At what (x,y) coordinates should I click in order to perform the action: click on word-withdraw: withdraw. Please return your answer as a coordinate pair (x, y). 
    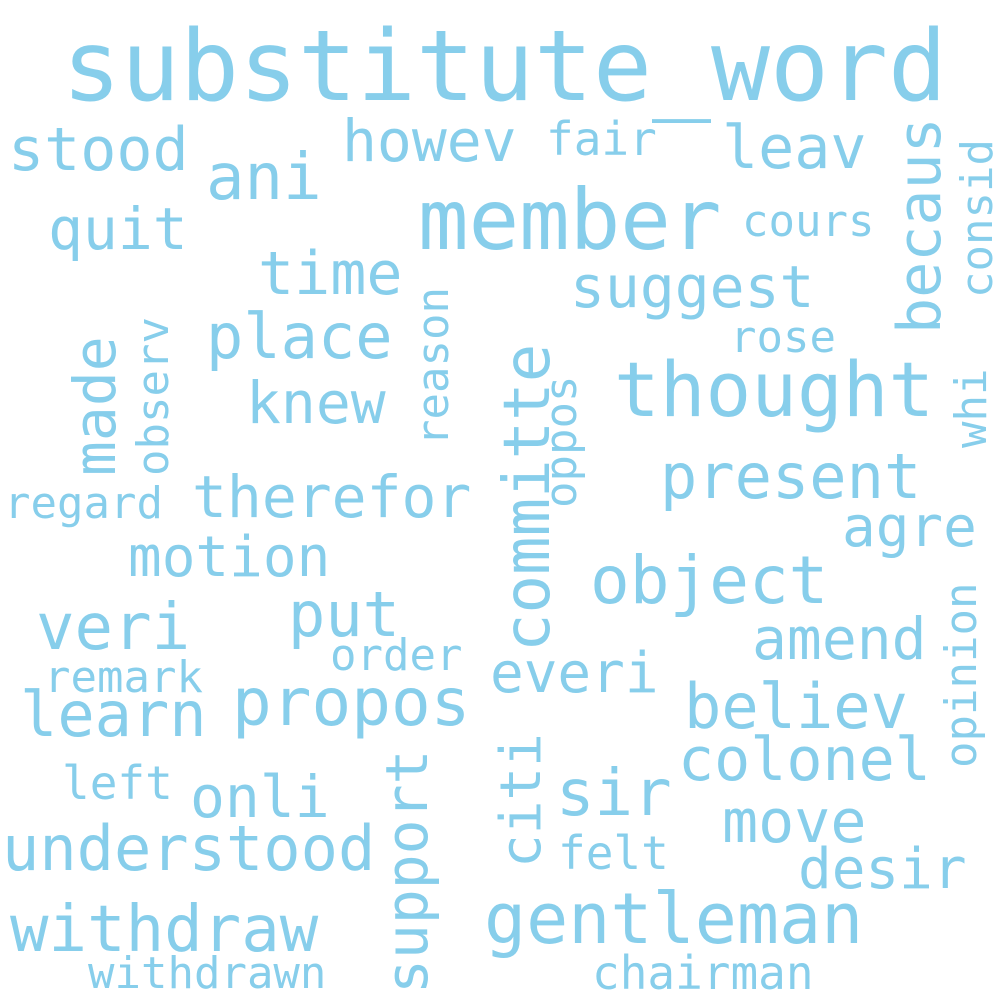
    Looking at the image, I should click on (164, 930).